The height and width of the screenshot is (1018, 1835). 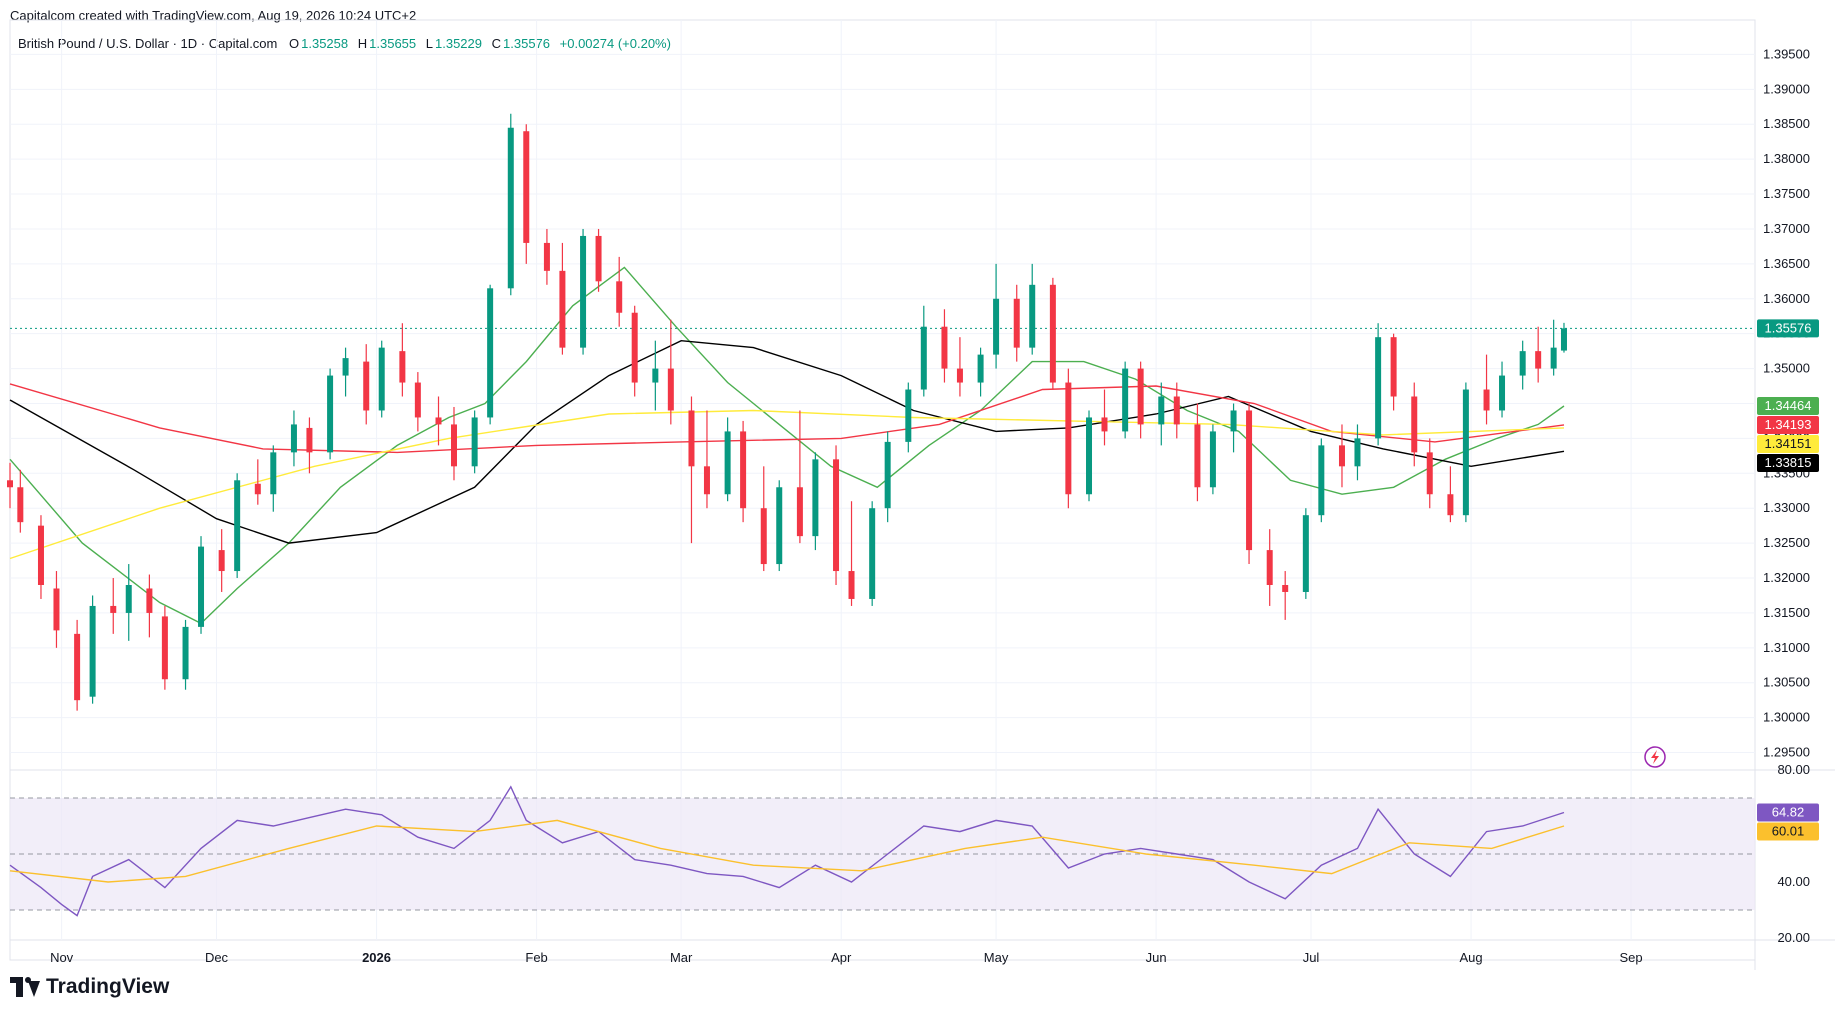 I want to click on price-tick-label: 1.39000, so click(x=1786, y=88).